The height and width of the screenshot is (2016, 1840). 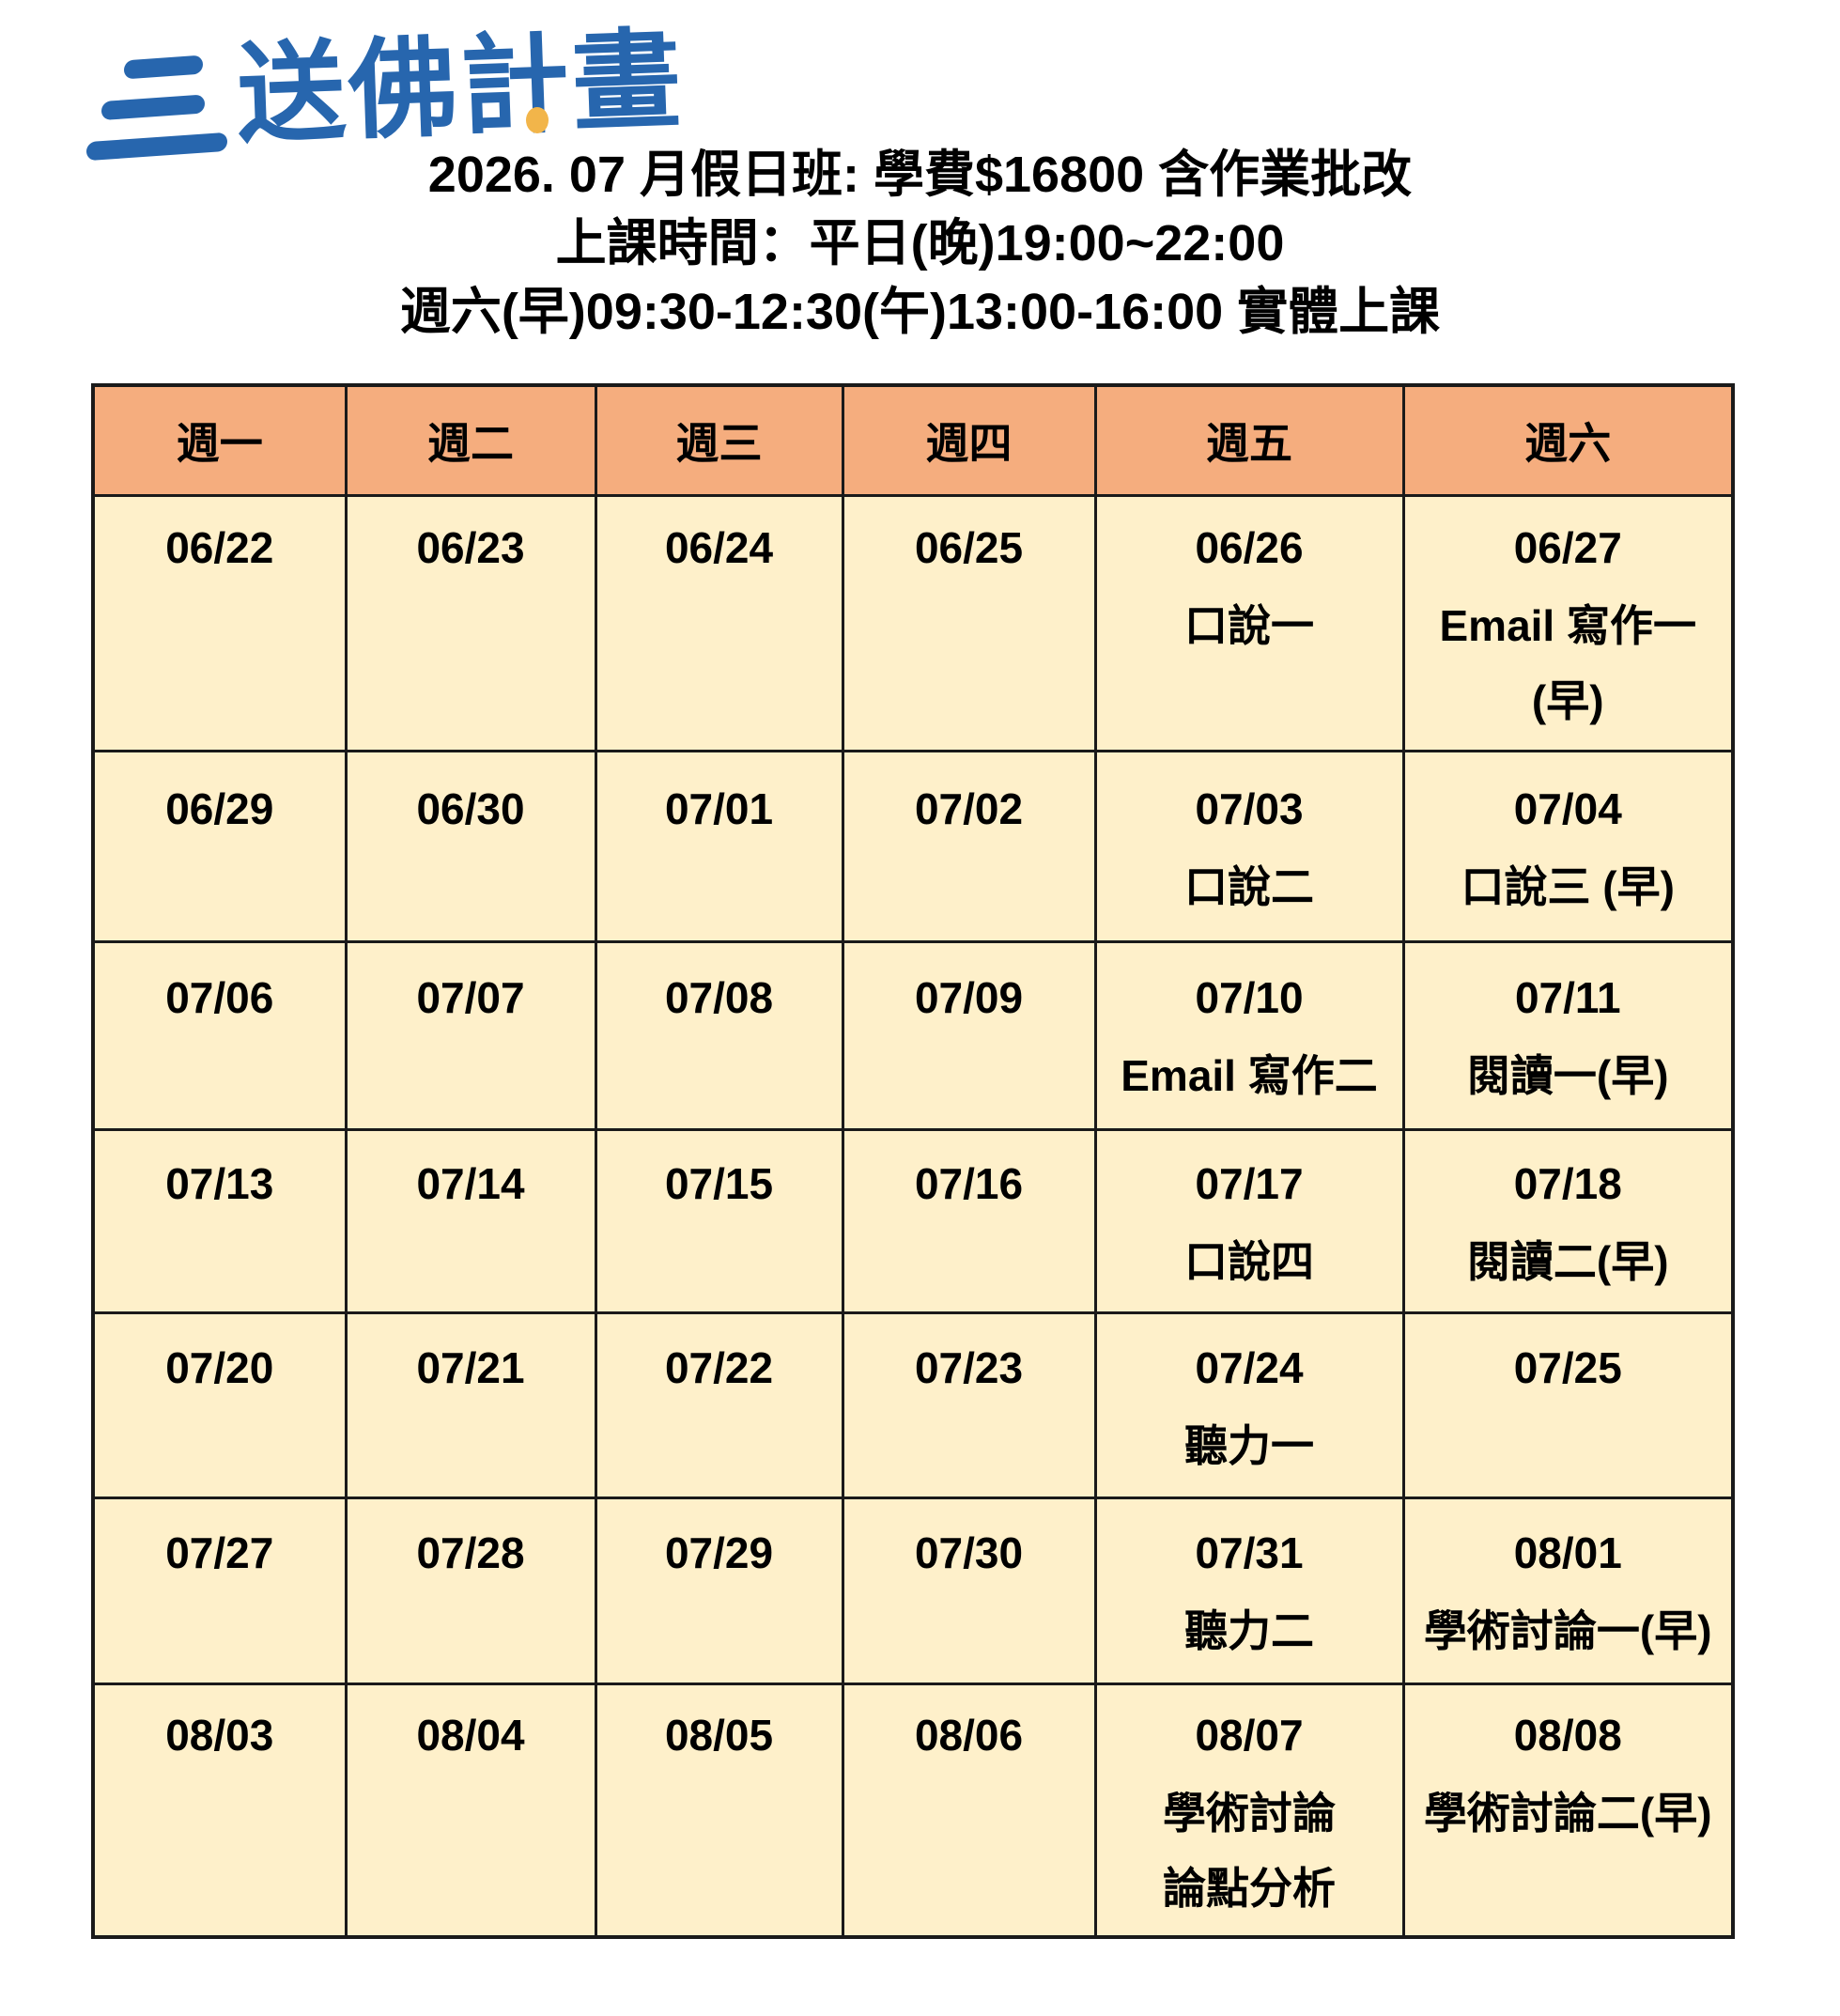 I want to click on cell-date: 07/29, so click(x=719, y=1552).